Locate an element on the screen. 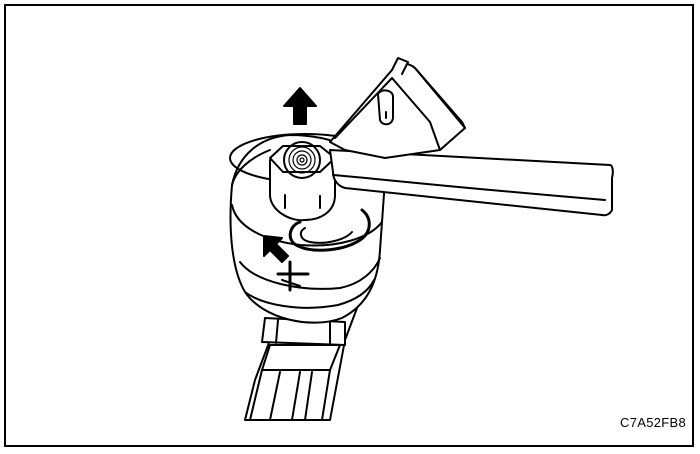 Image resolution: width=700 pixels, height=454 pixels. removal-tool is located at coordinates (471, 183).